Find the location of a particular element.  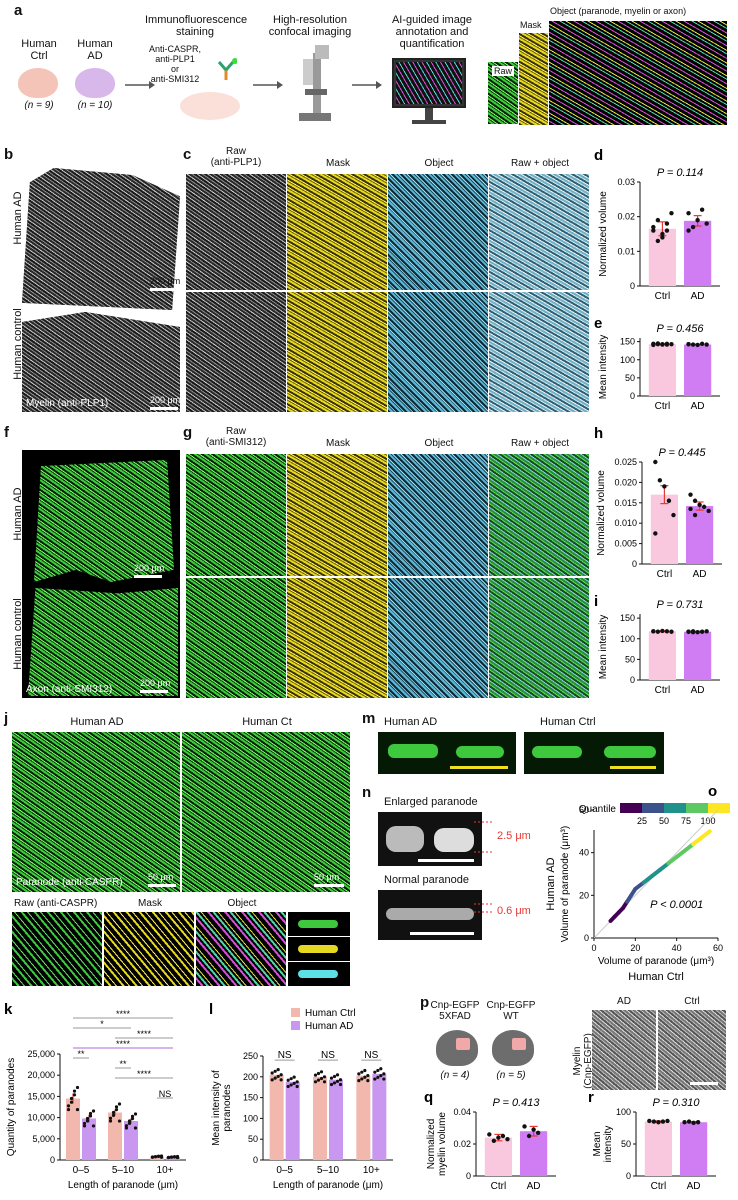

y-axis-label: intensity is located at coordinates (608, 1144).